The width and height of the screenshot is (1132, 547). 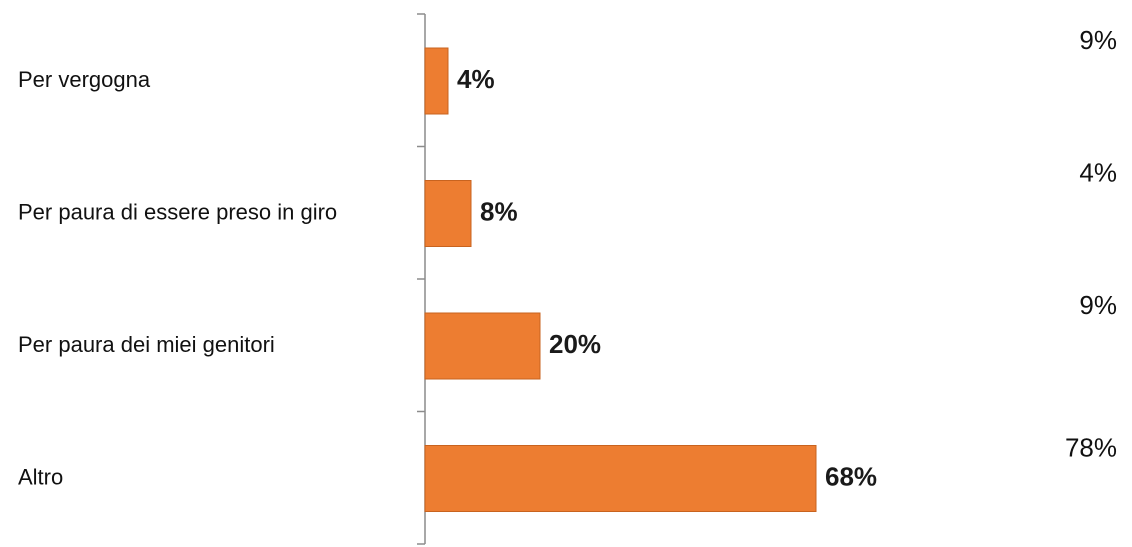 What do you see at coordinates (421, 279) in the screenshot?
I see `y-axis-ticks` at bounding box center [421, 279].